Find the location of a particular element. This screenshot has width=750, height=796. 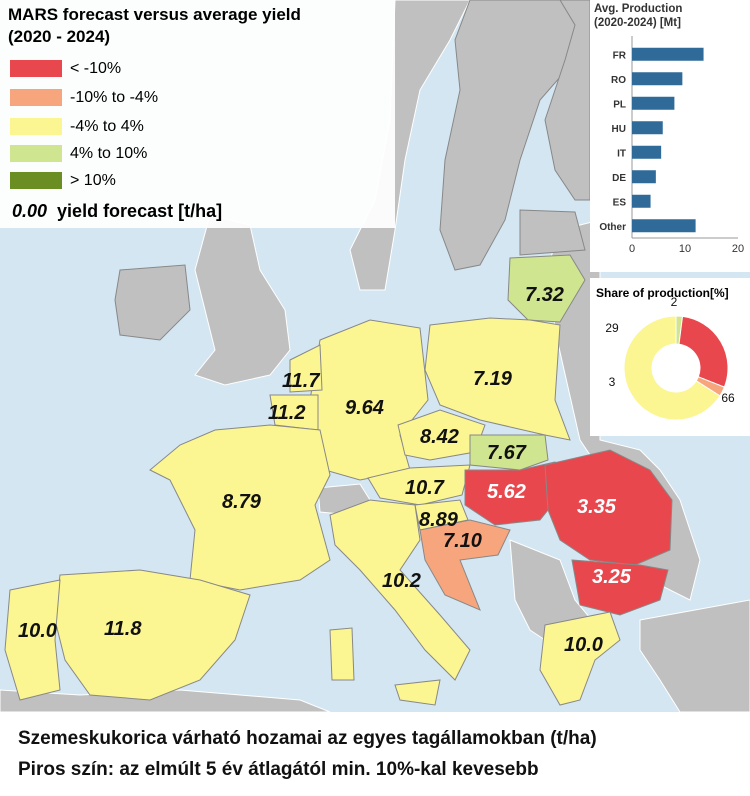

category-label: HU is located at coordinates (619, 129).